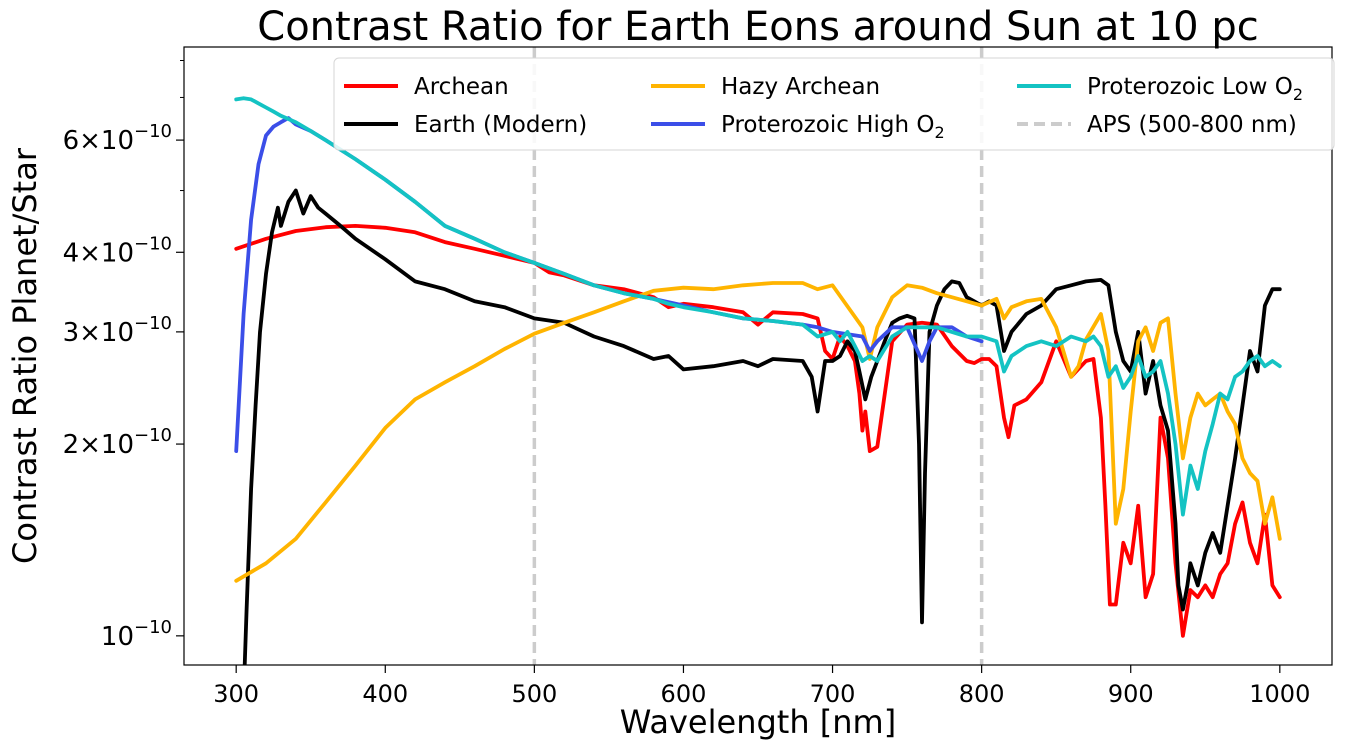 Image resolution: width=1357 pixels, height=752 pixels. Describe the element at coordinates (25, 355) in the screenshot. I see `y-axis-label: Contrast Ratio Planet/Star` at that location.